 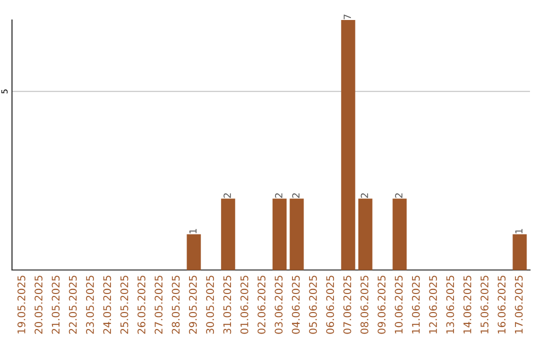 I want to click on x-tick-label: 10.06.2025, so click(x=398, y=305).